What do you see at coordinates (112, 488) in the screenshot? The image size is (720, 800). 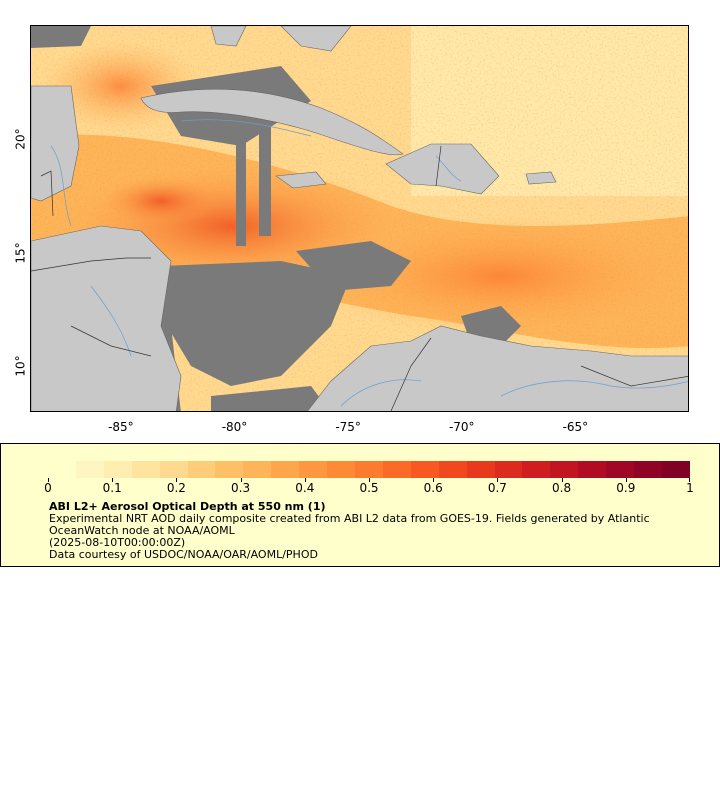 I see `colorbar-tick-label: 0.1` at bounding box center [112, 488].